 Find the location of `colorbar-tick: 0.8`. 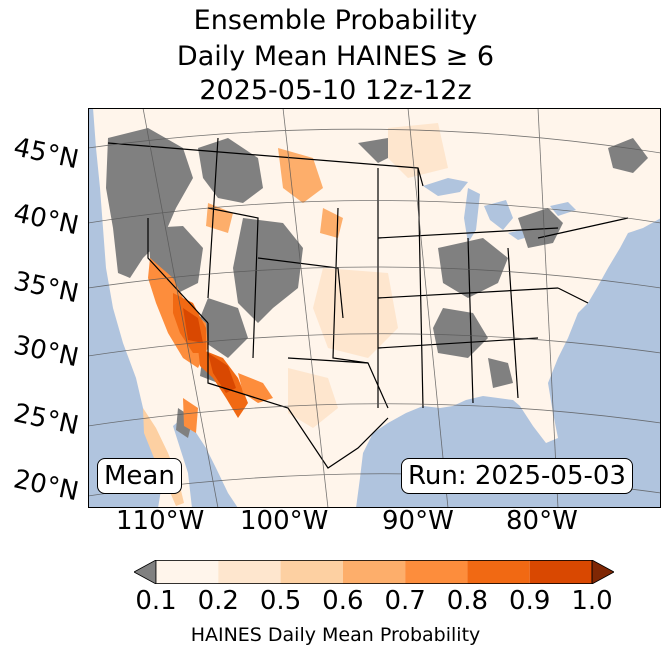

colorbar-tick: 0.8 is located at coordinates (467, 601).